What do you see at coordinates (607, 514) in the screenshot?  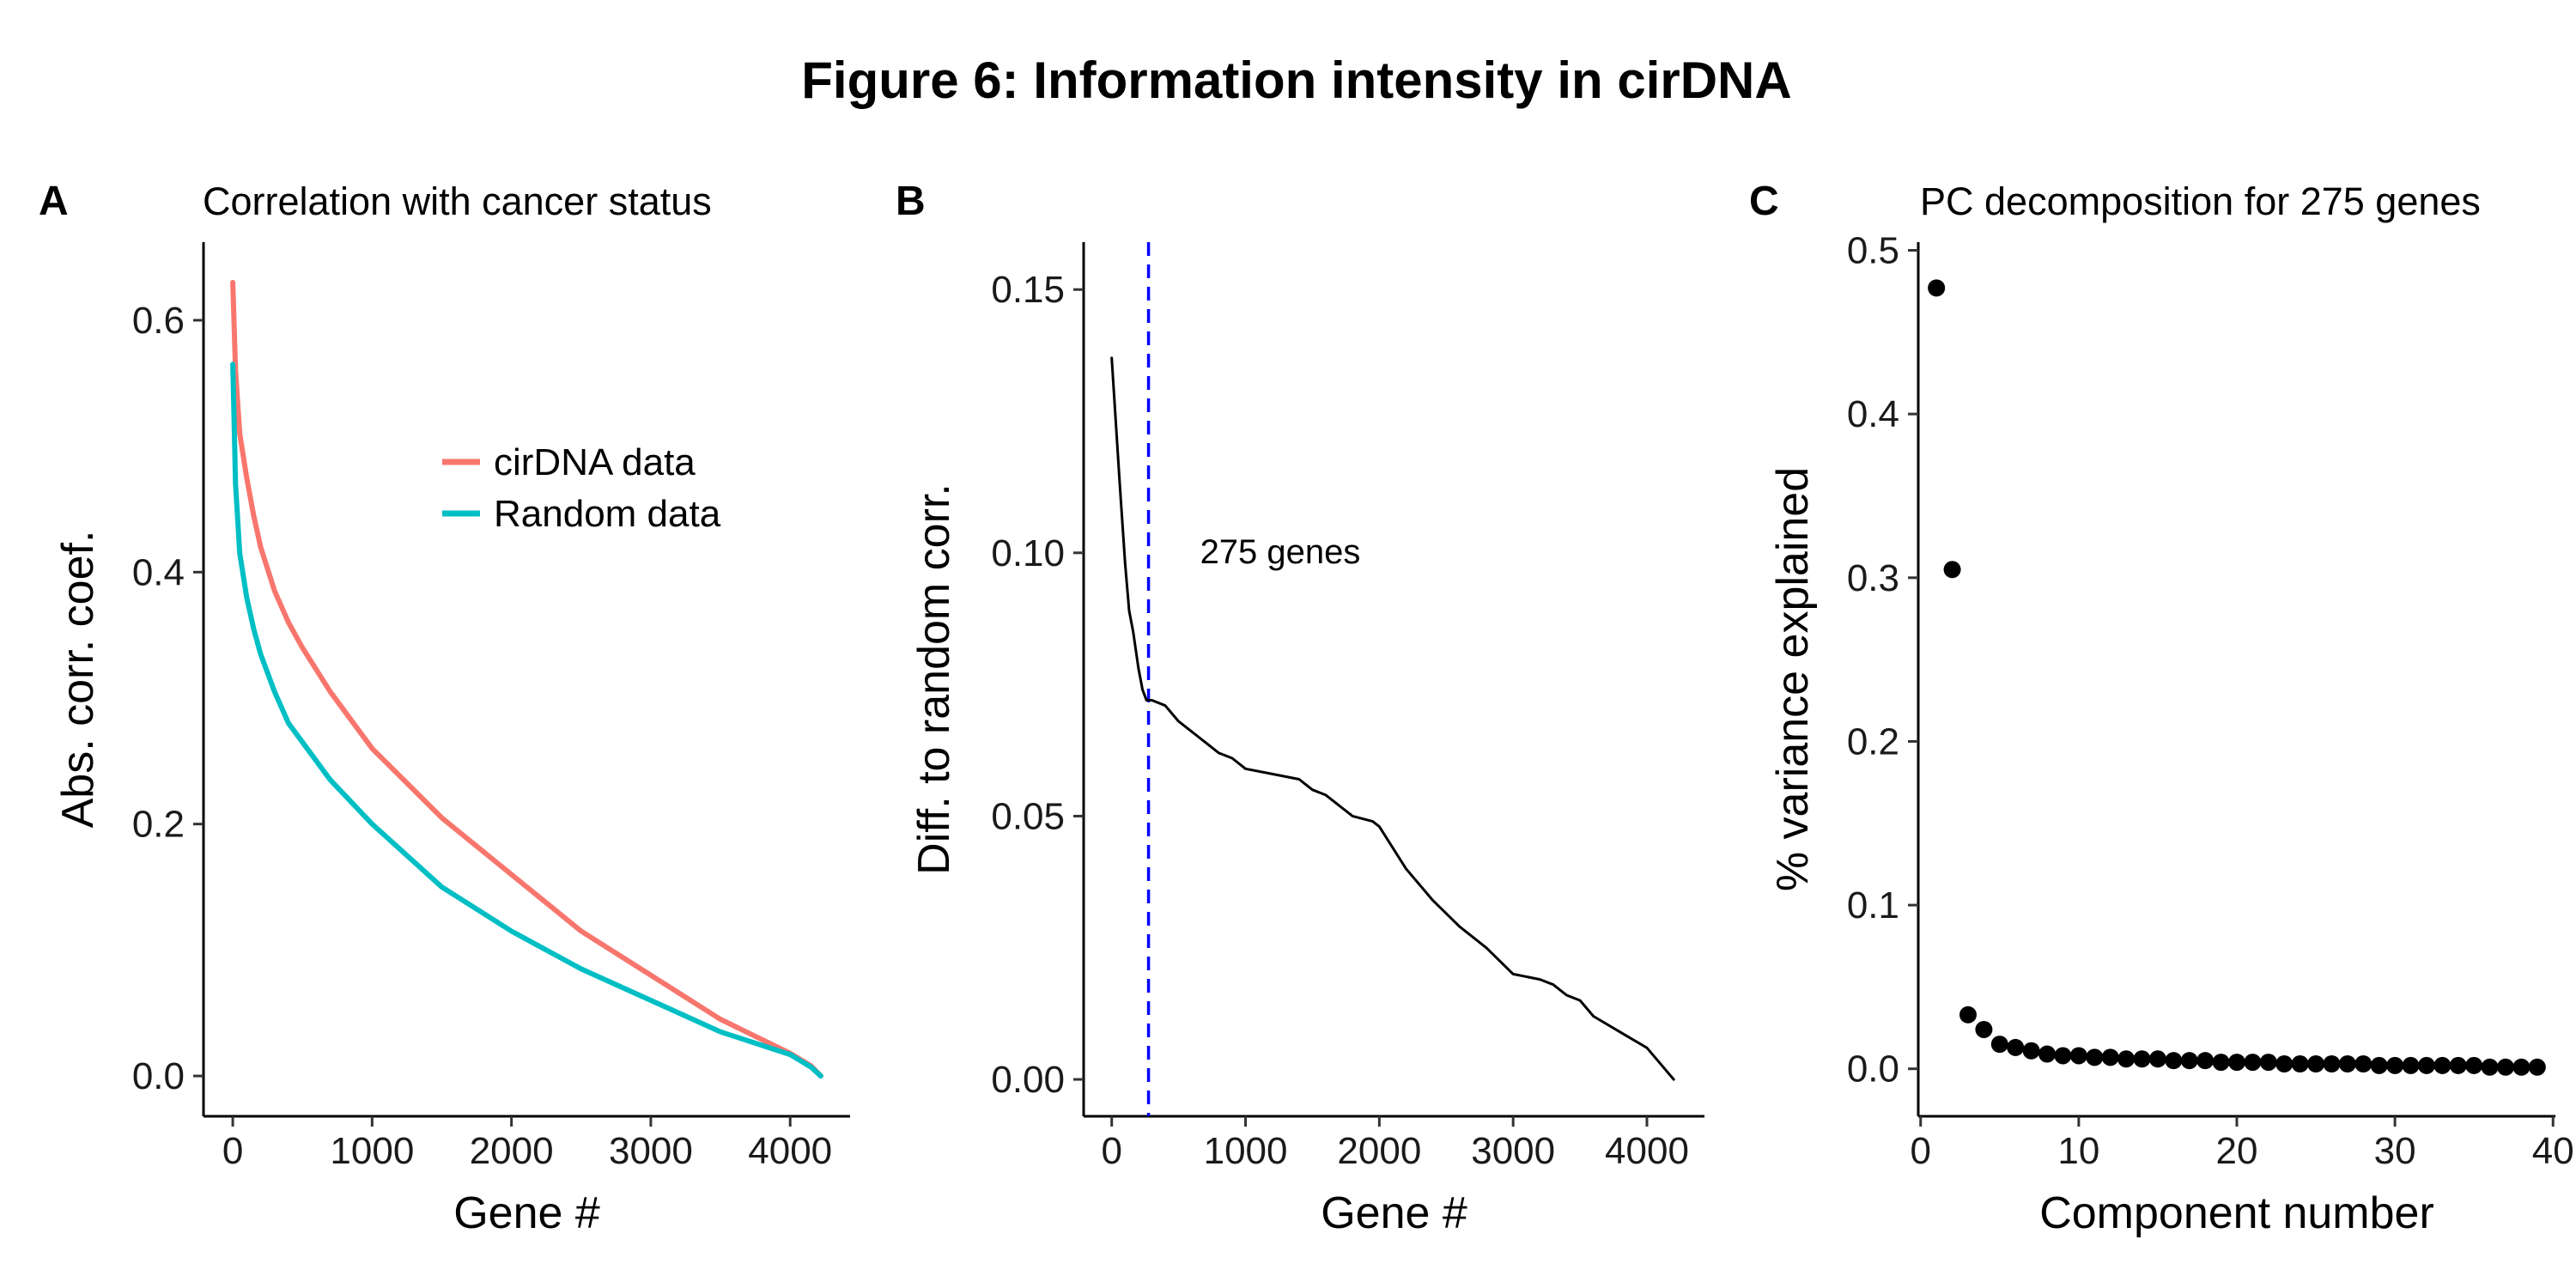 I see `legend-label: Random data` at bounding box center [607, 514].